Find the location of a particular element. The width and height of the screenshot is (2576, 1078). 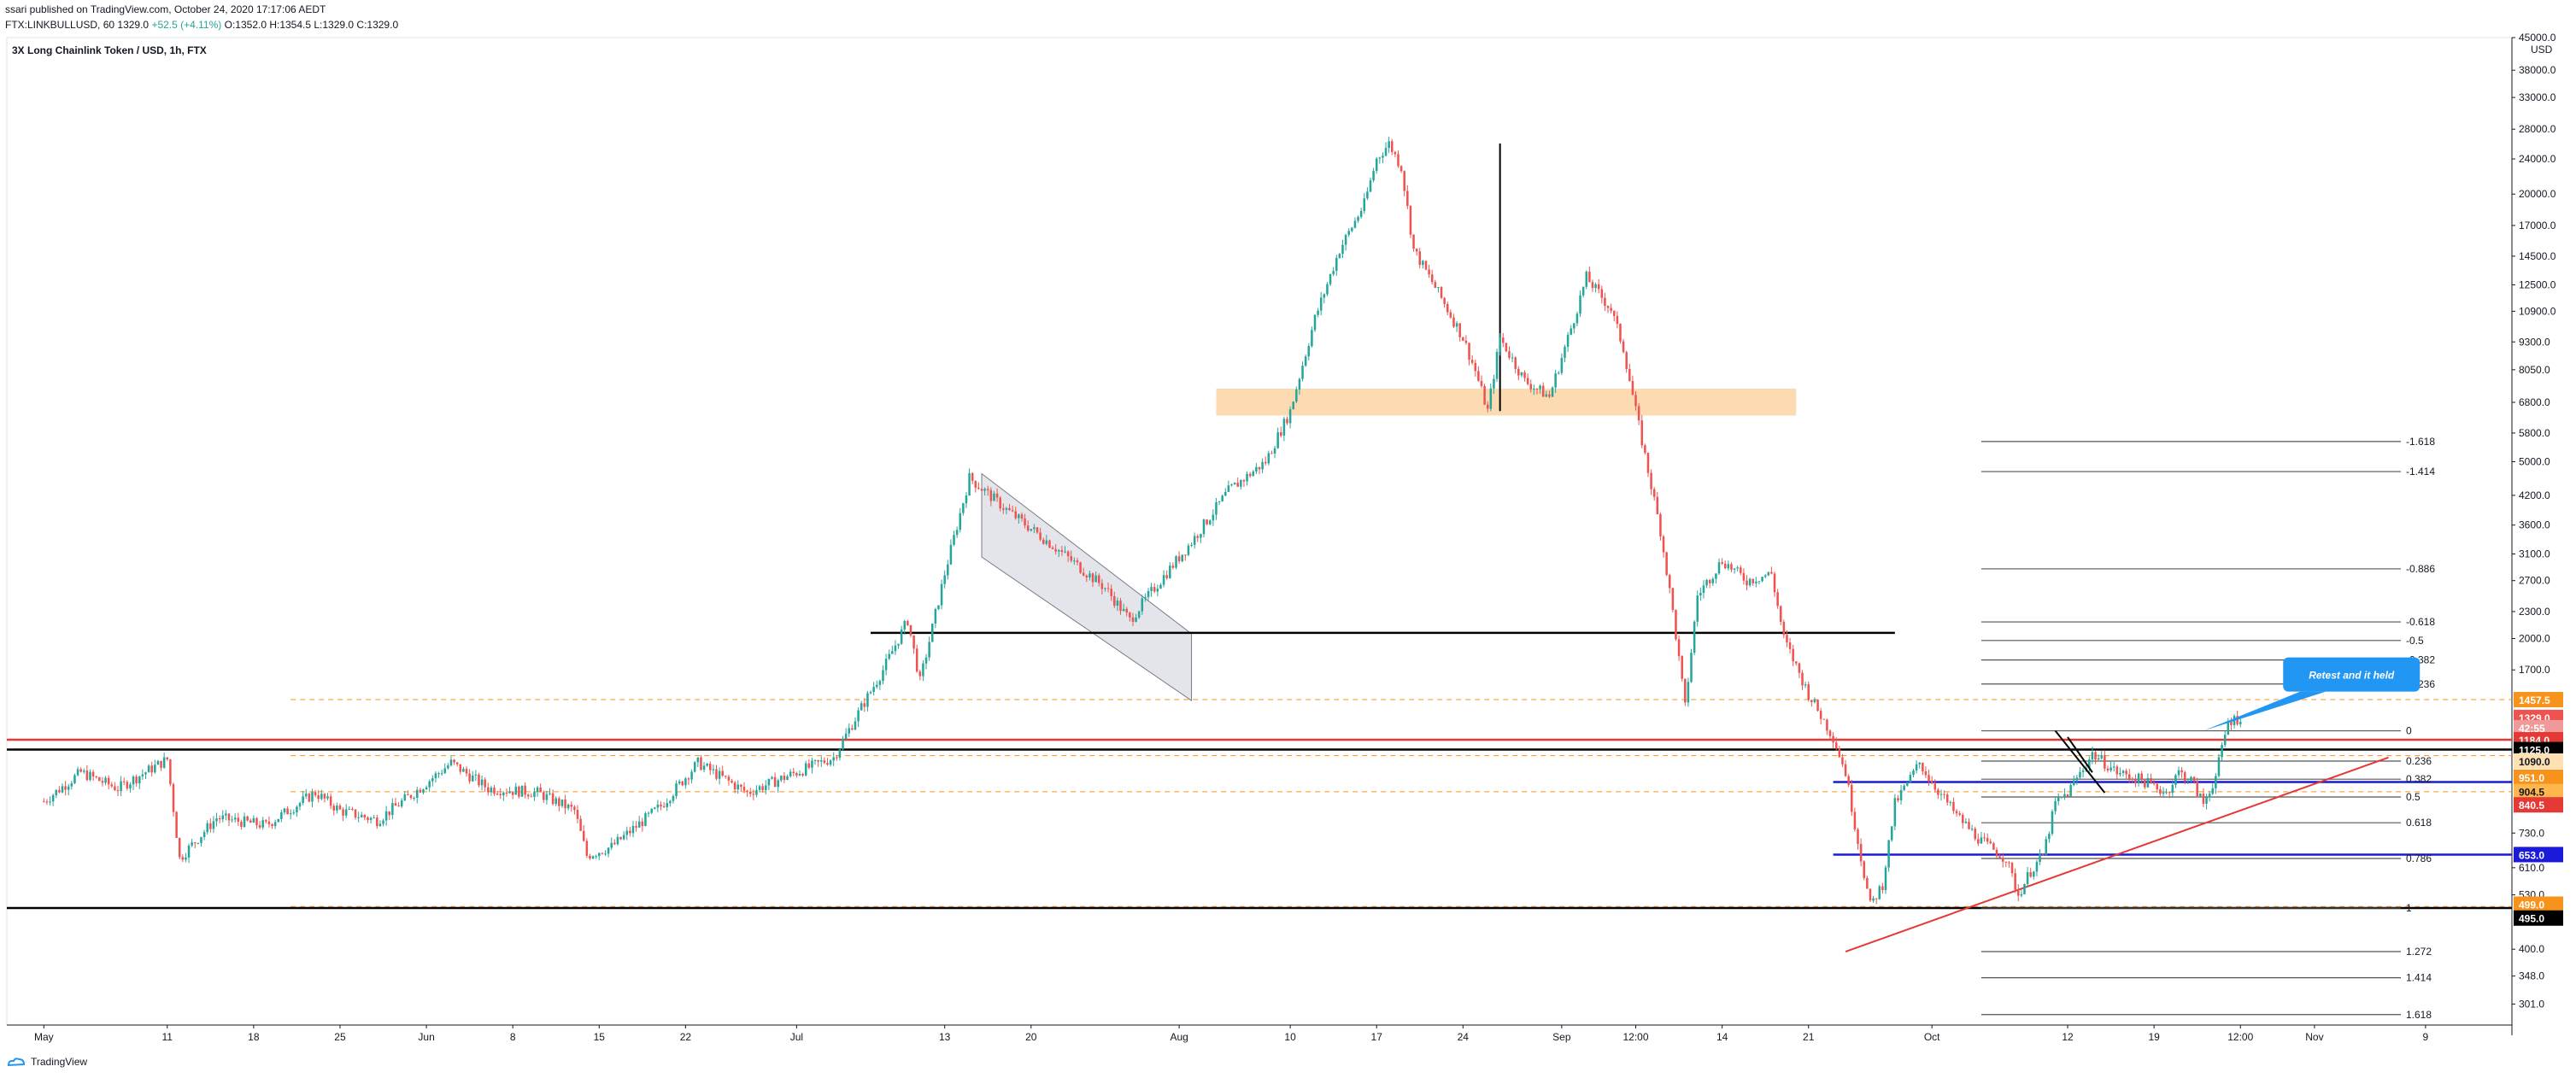

y-tick-label: 6800.0 is located at coordinates (2534, 402).